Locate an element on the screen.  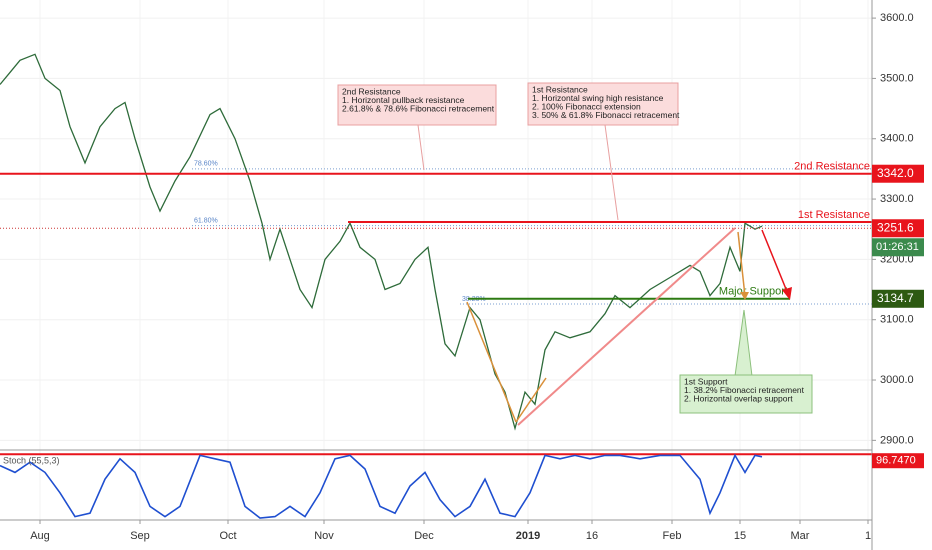
x-tick-label: 2019 is located at coordinates (528, 536).